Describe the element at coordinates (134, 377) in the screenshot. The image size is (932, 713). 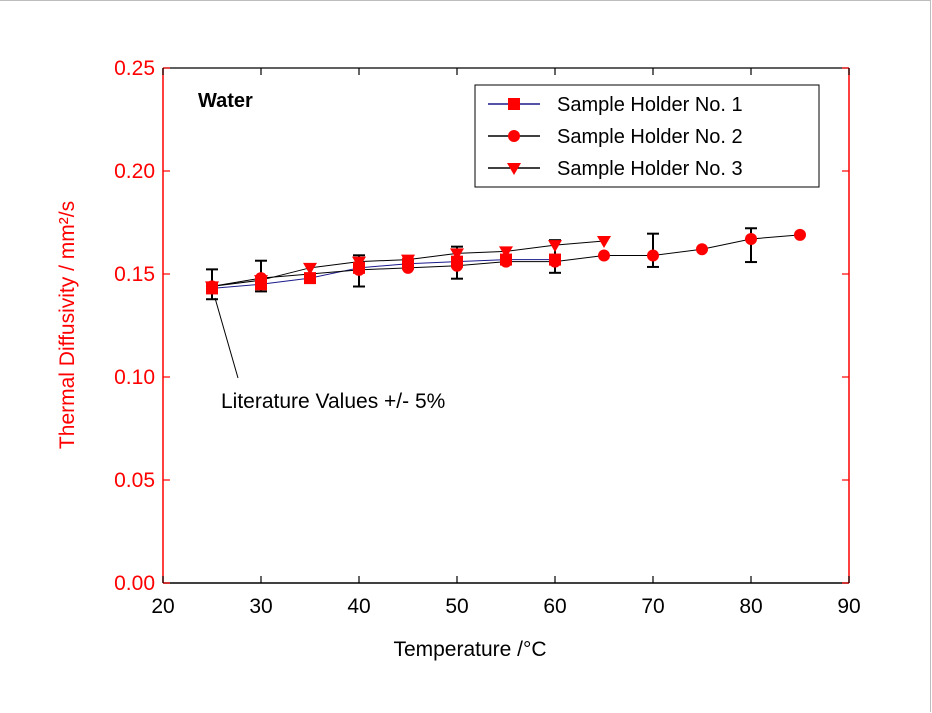
I see `y-tick-label: 0.10` at that location.